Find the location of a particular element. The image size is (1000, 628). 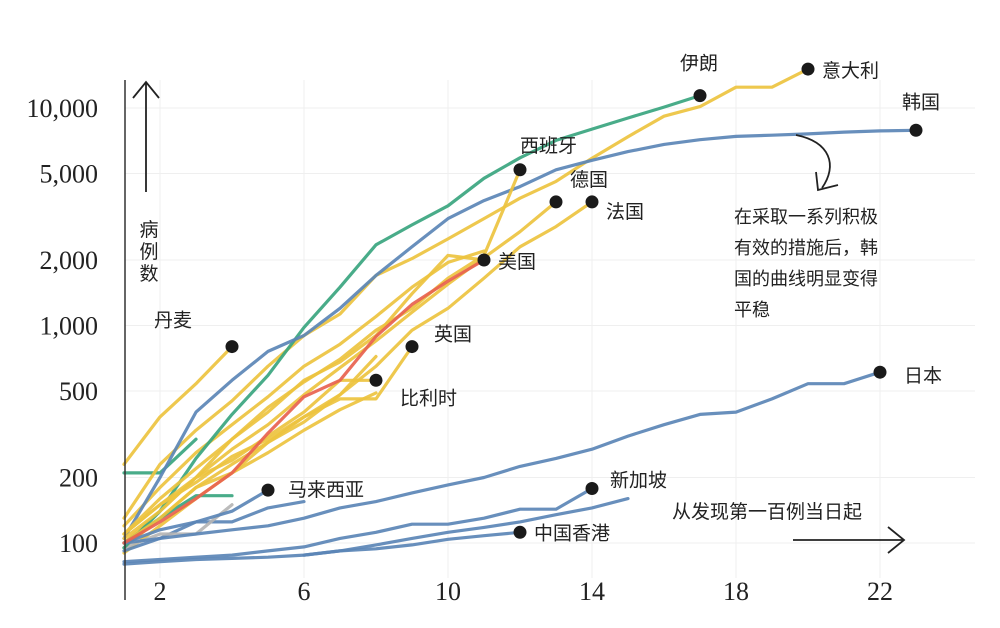

x-axis-title: 从发现第一百例当日起 is located at coordinates (767, 512).